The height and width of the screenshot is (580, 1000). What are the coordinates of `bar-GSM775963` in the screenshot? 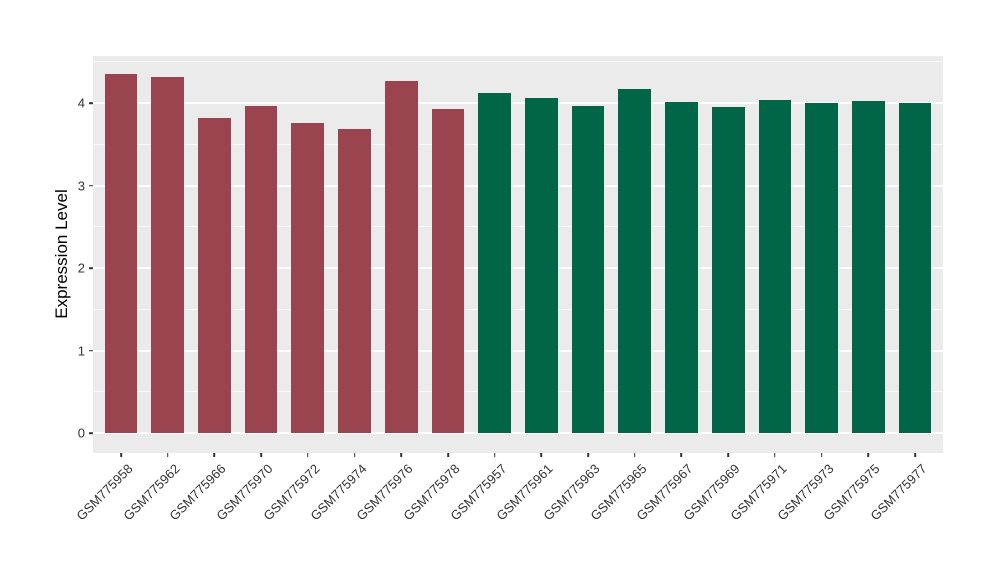 It's located at (588, 269).